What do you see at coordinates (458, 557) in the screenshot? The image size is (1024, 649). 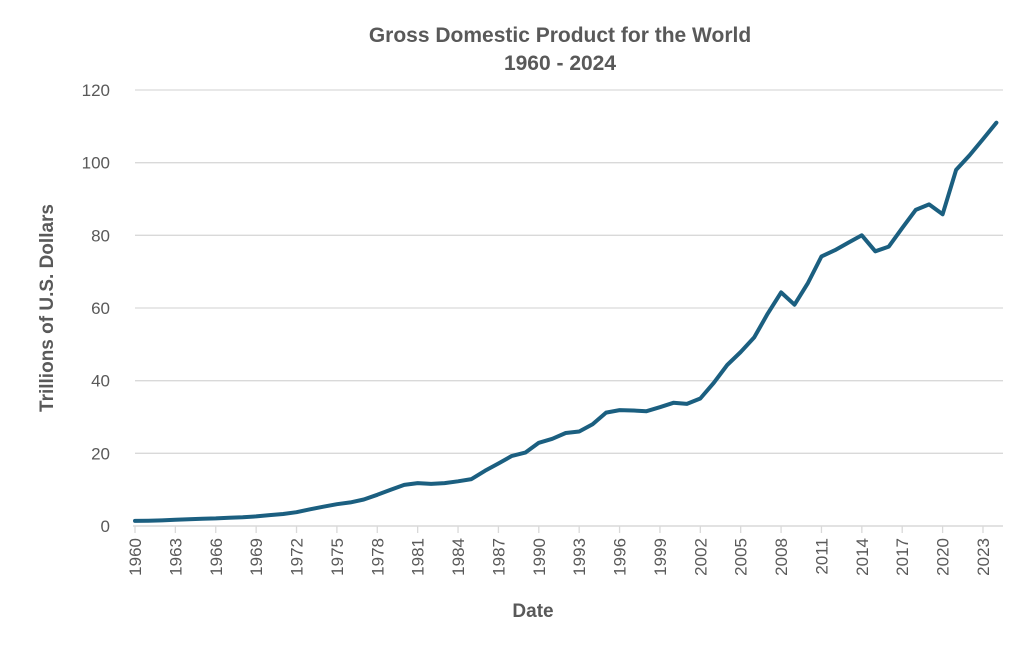 I see `x-tick-label-1984: 1984` at bounding box center [458, 557].